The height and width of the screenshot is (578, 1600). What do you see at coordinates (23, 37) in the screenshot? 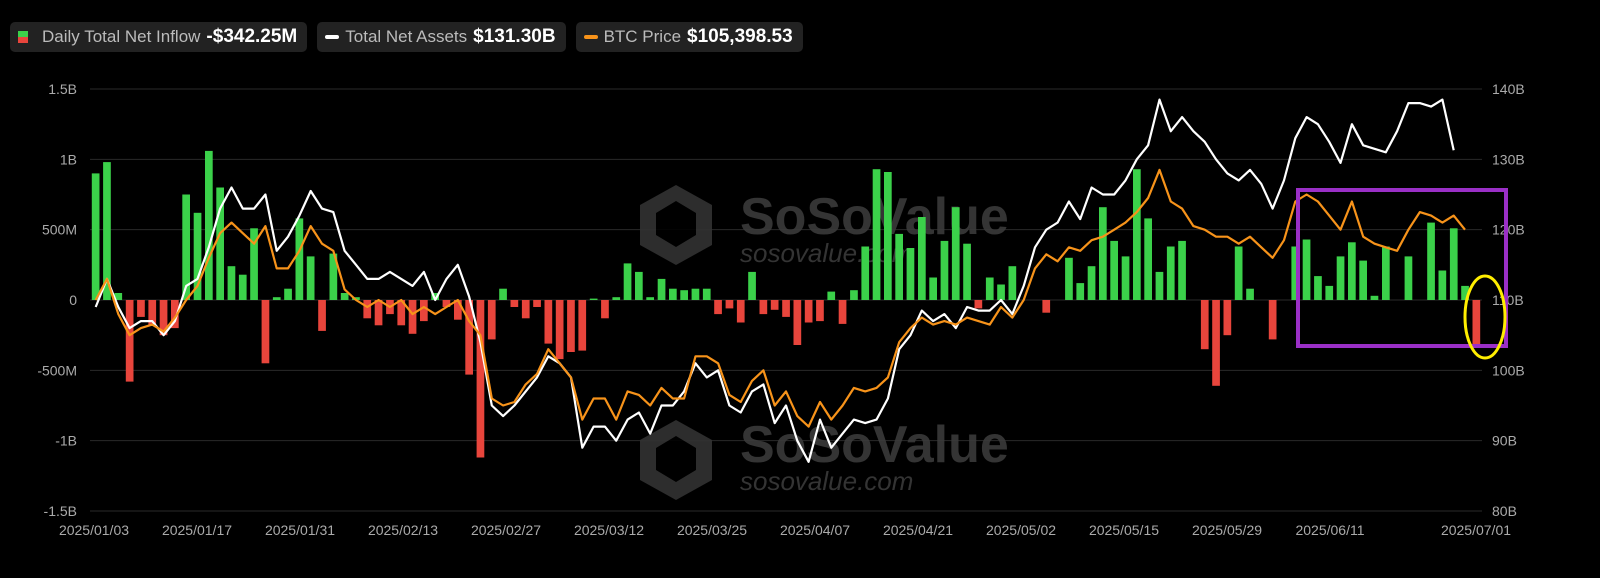
I see `bar-swatch-icon` at bounding box center [23, 37].